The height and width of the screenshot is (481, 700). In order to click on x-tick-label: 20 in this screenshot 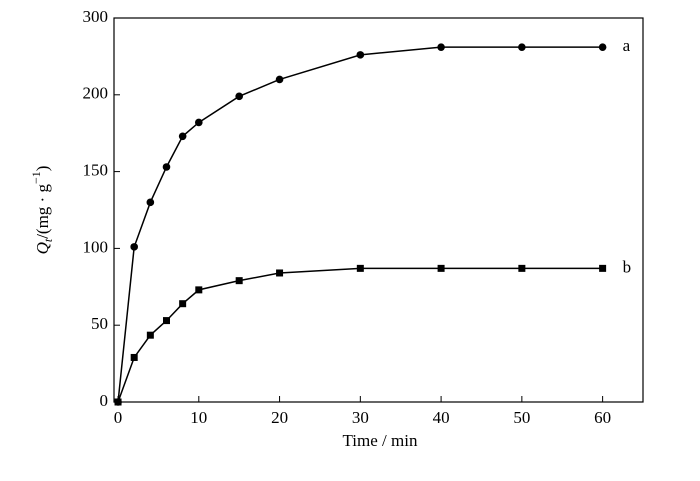, I will do `click(279, 417)`.